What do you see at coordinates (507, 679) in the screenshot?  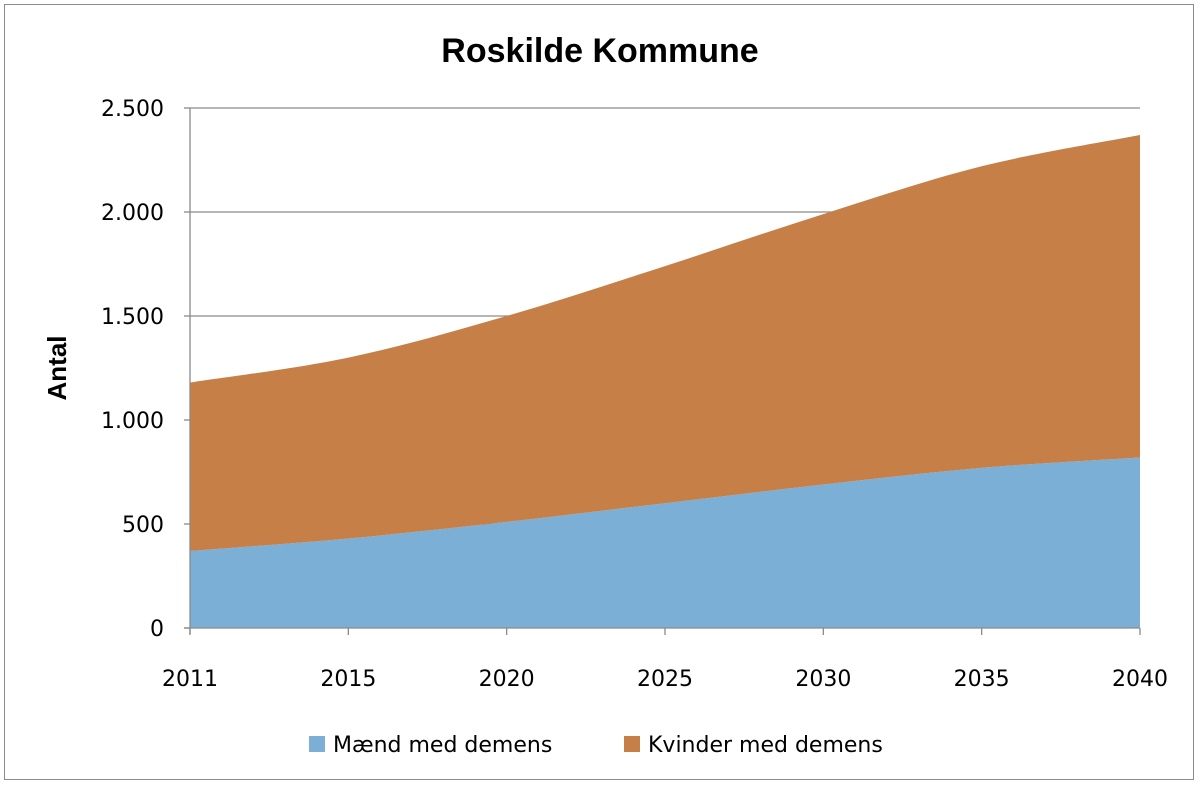 I see `x-tick-label-2: 2020` at bounding box center [507, 679].